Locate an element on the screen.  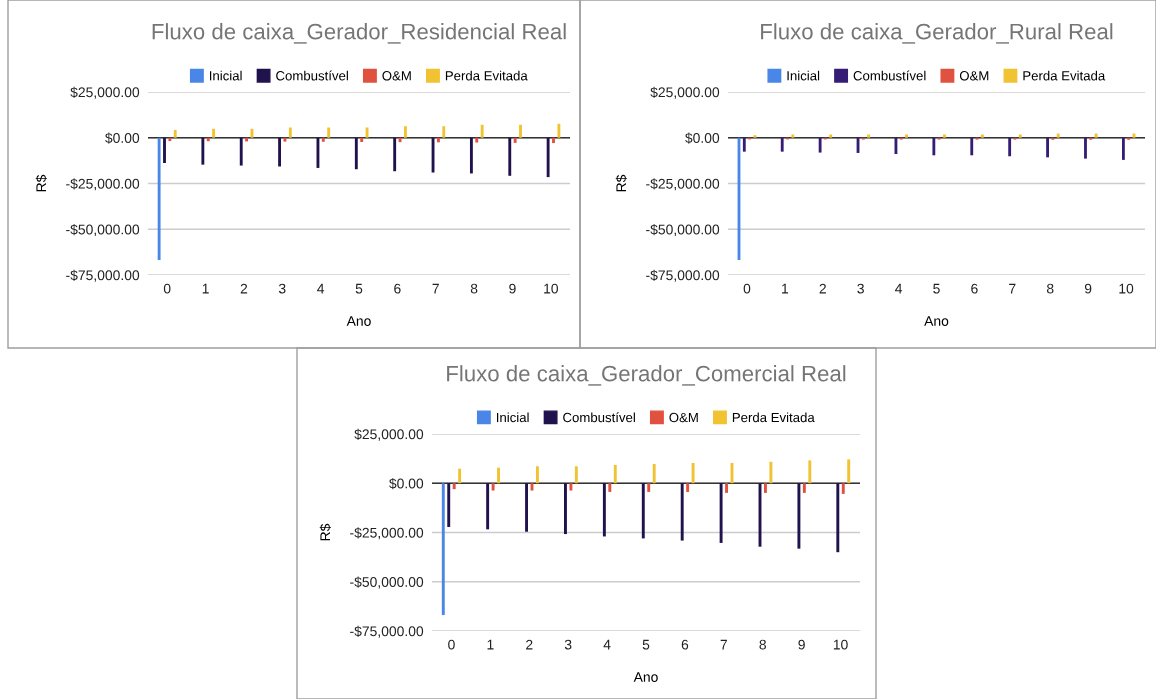
chart-title: Fluxo de caixa_Gerador_Residencial Real is located at coordinates (359, 33).